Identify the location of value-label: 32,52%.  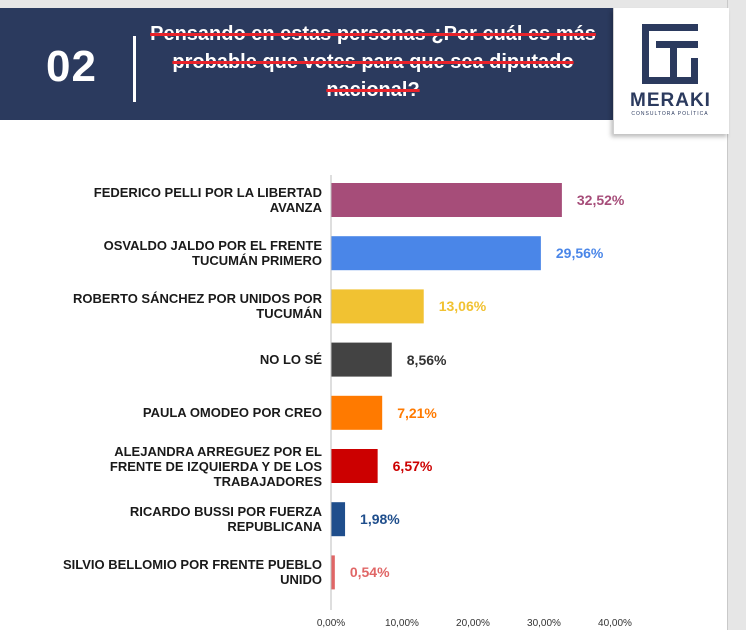
(600, 200).